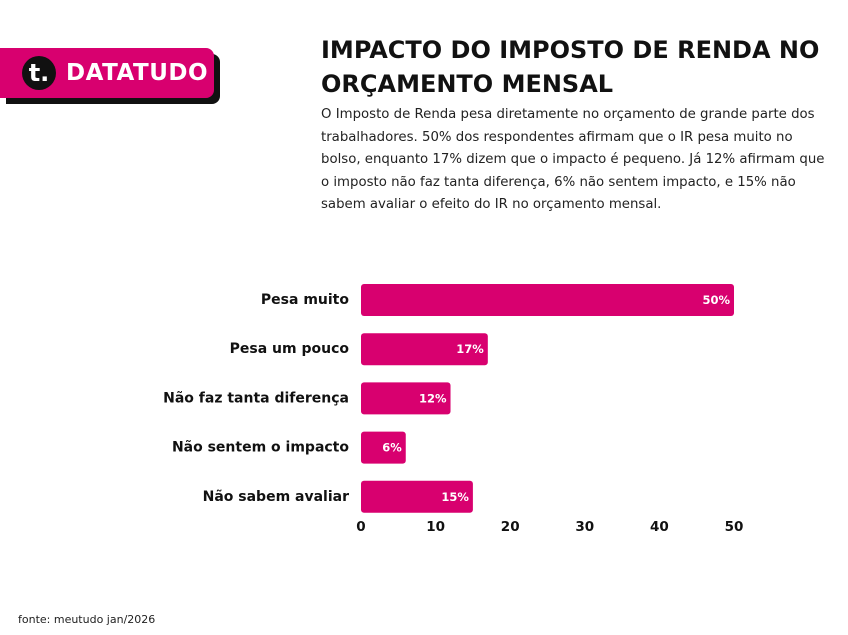 This screenshot has width=848, height=635. What do you see at coordinates (260, 448) in the screenshot?
I see `category-label: Não sentem o impacto` at bounding box center [260, 448].